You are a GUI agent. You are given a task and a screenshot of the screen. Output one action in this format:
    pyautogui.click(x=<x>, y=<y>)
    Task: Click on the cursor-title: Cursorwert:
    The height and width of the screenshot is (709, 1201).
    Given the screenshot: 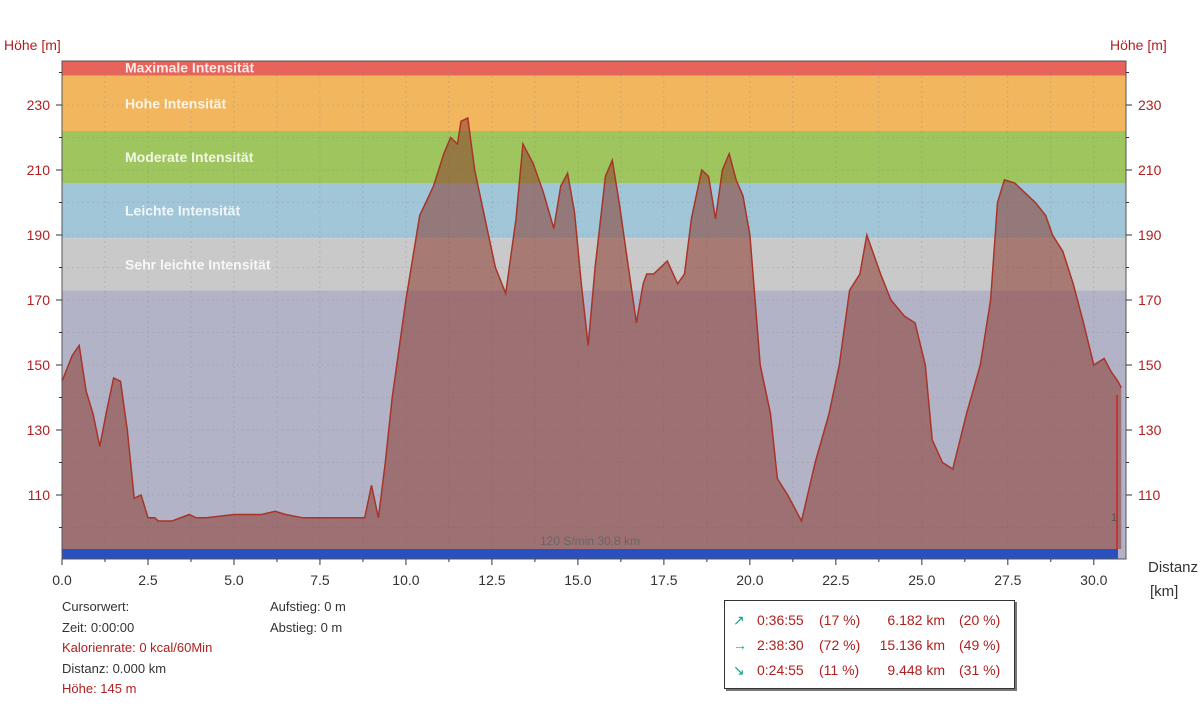 What is the action you would take?
    pyautogui.click(x=96, y=606)
    